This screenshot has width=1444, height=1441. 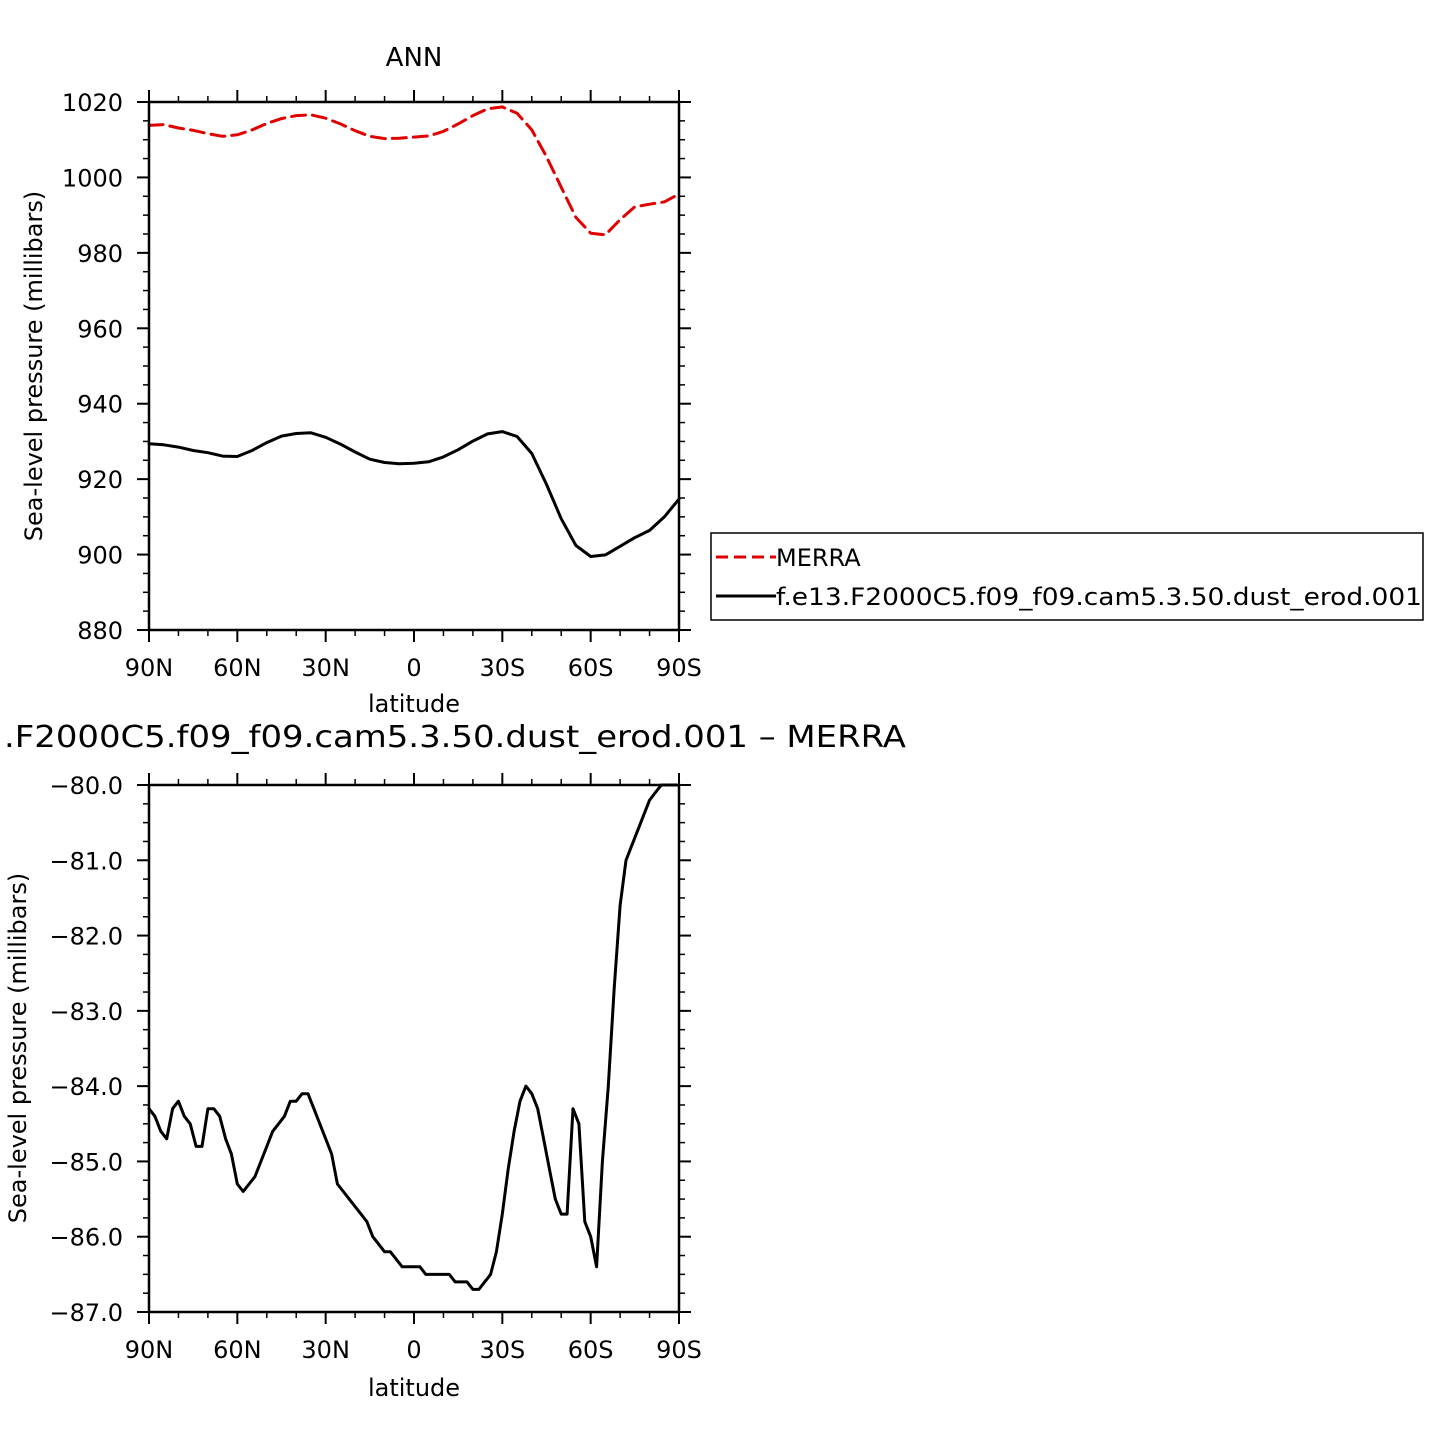 What do you see at coordinates (92, 103) in the screenshot?
I see `top-y-tick-label: 1020` at bounding box center [92, 103].